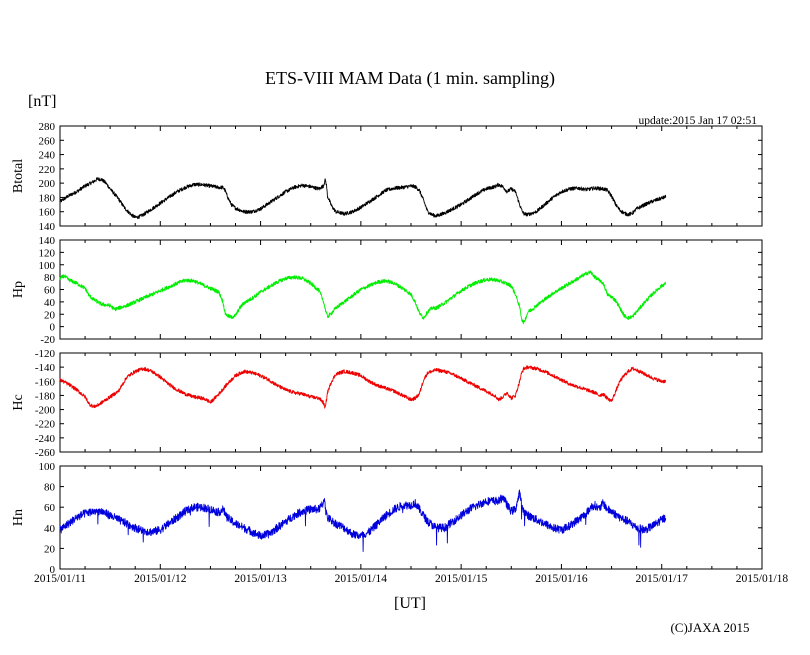 Image resolution: width=810 pixels, height=655 pixels. I want to click on x-tick-label: 2015/01/11, so click(60, 579).